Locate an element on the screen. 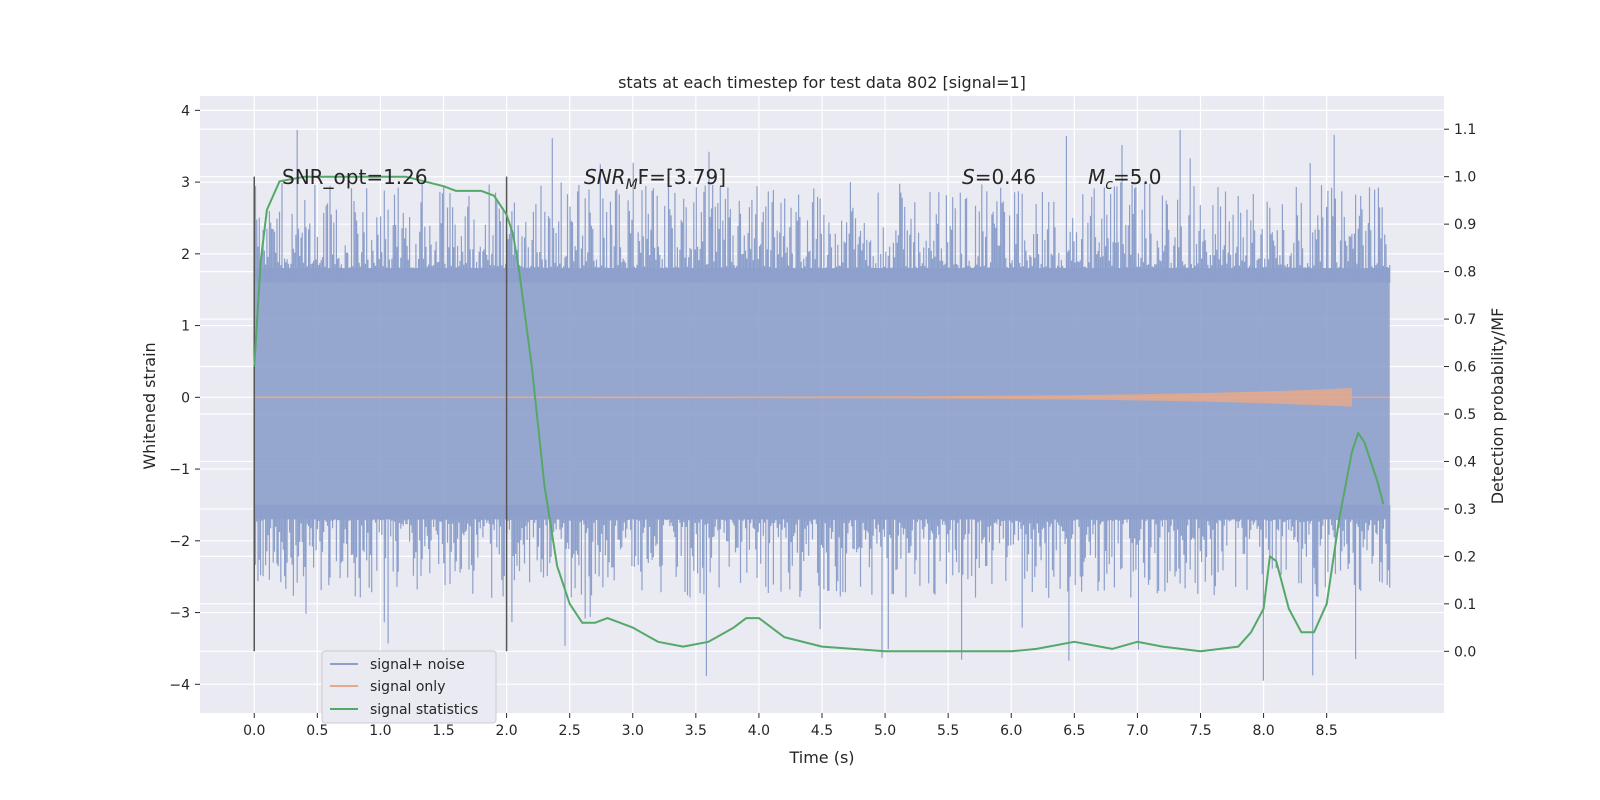 The height and width of the screenshot is (800, 1600). legend-label-signal-statistics: signal statistics is located at coordinates (424, 710).